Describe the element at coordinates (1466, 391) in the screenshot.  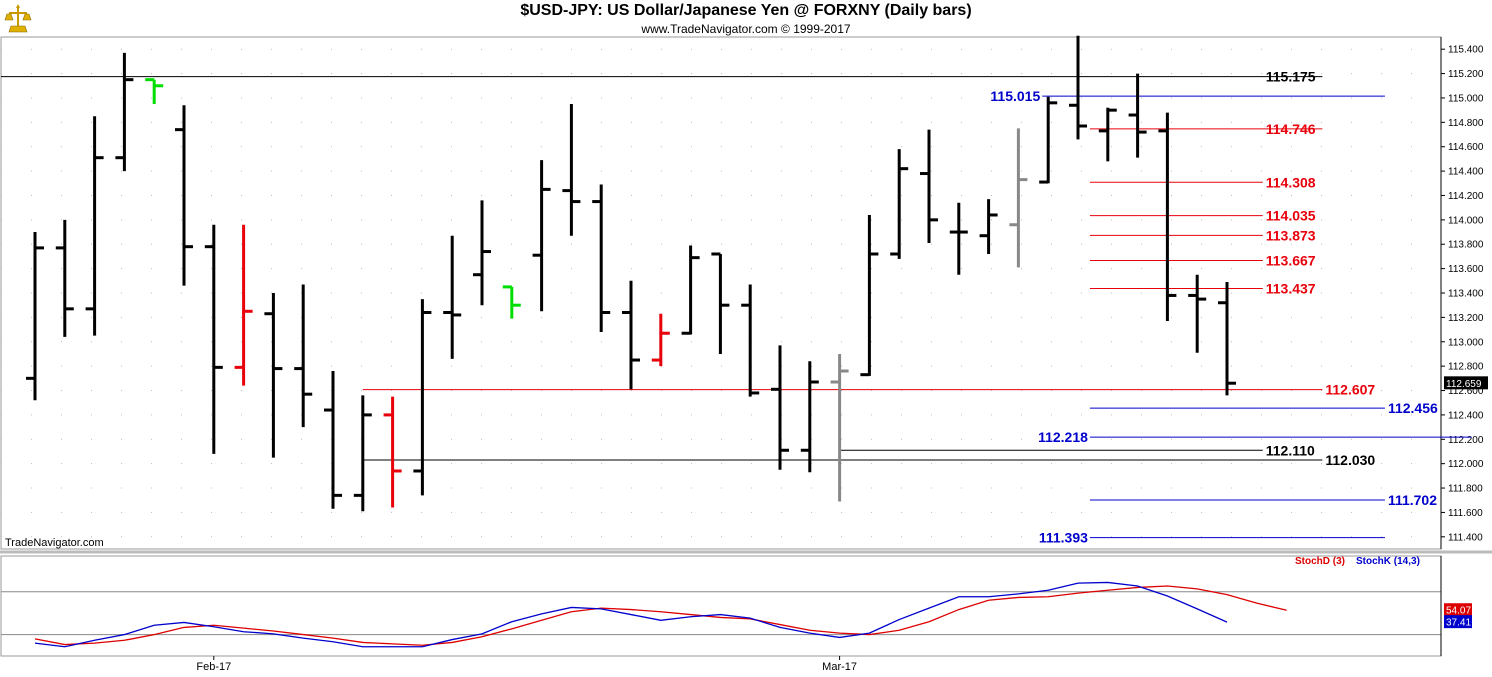
I see `y-tick-label: 112.600` at that location.